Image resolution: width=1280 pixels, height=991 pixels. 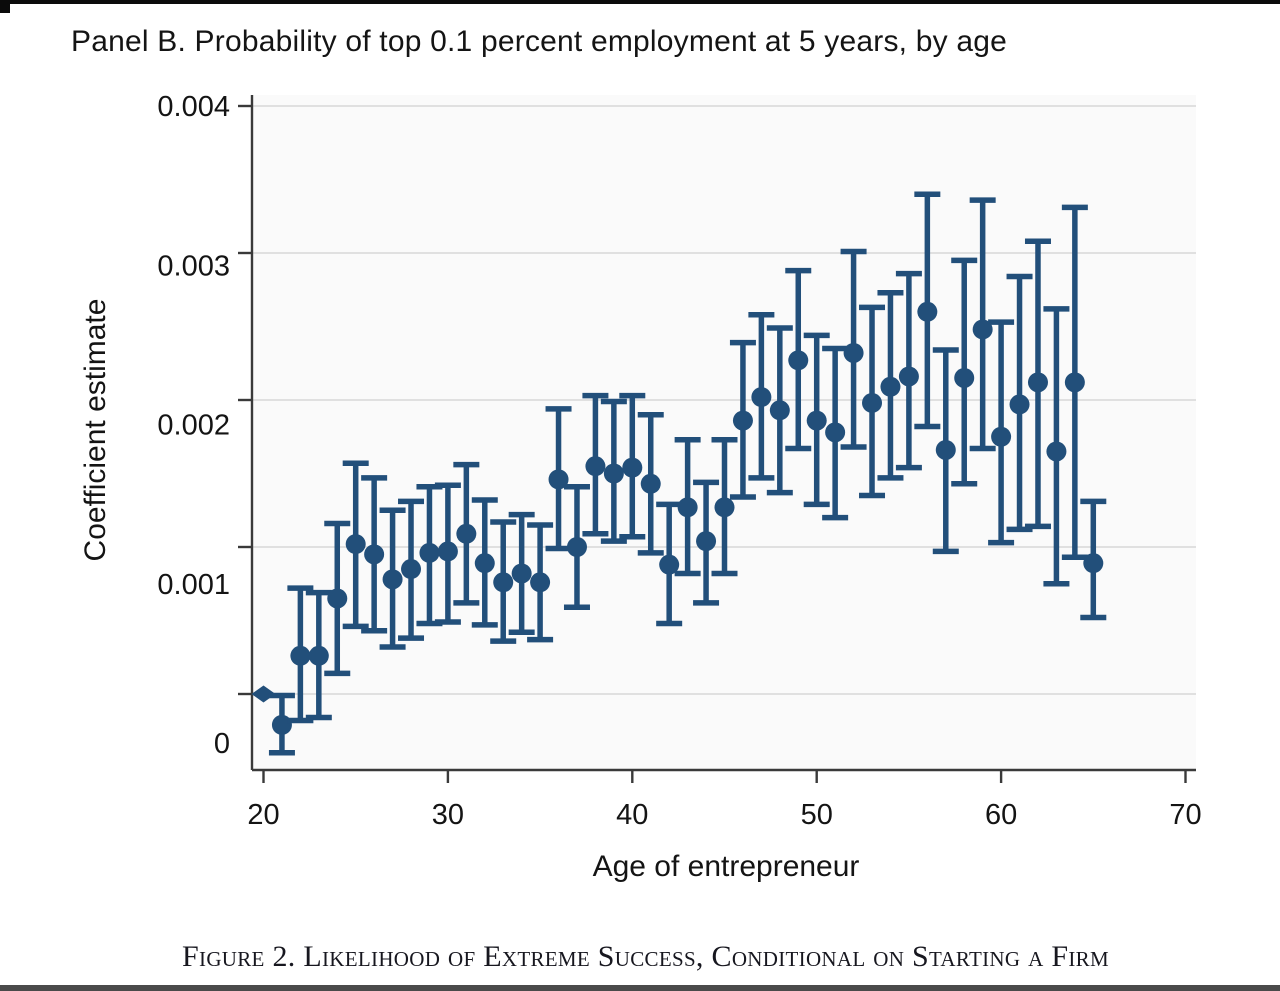 I want to click on x-tick-label: 20, so click(x=263, y=815).